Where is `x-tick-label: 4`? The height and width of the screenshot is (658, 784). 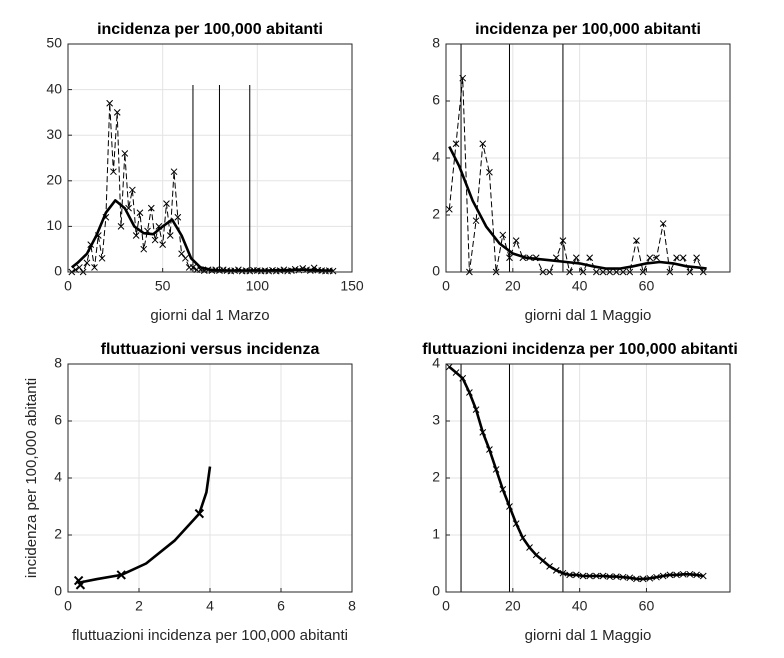
x-tick-label: 4 is located at coordinates (210, 606).